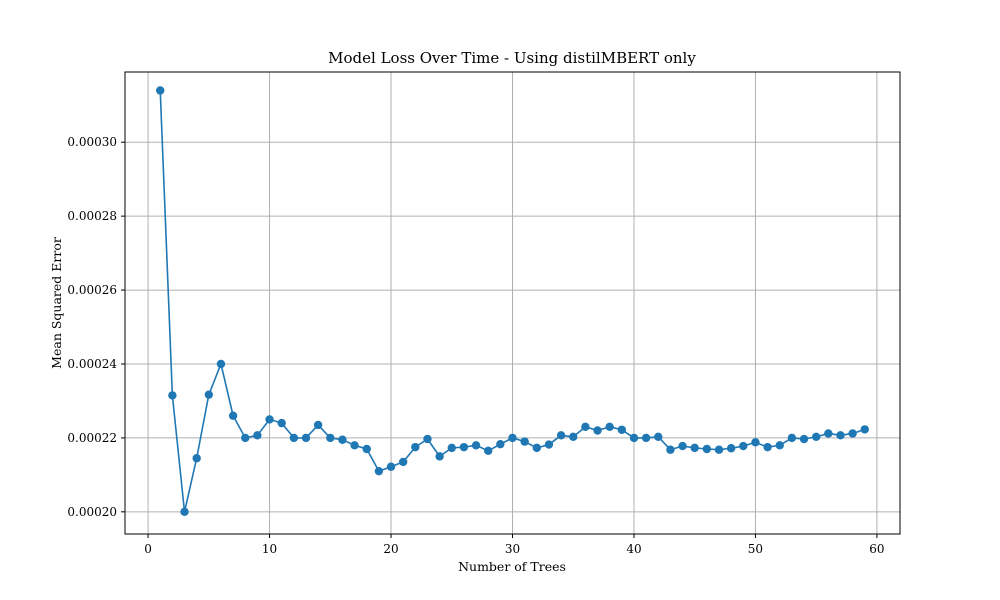  I want to click on x-axis-label: Number of Trees, so click(512, 566).